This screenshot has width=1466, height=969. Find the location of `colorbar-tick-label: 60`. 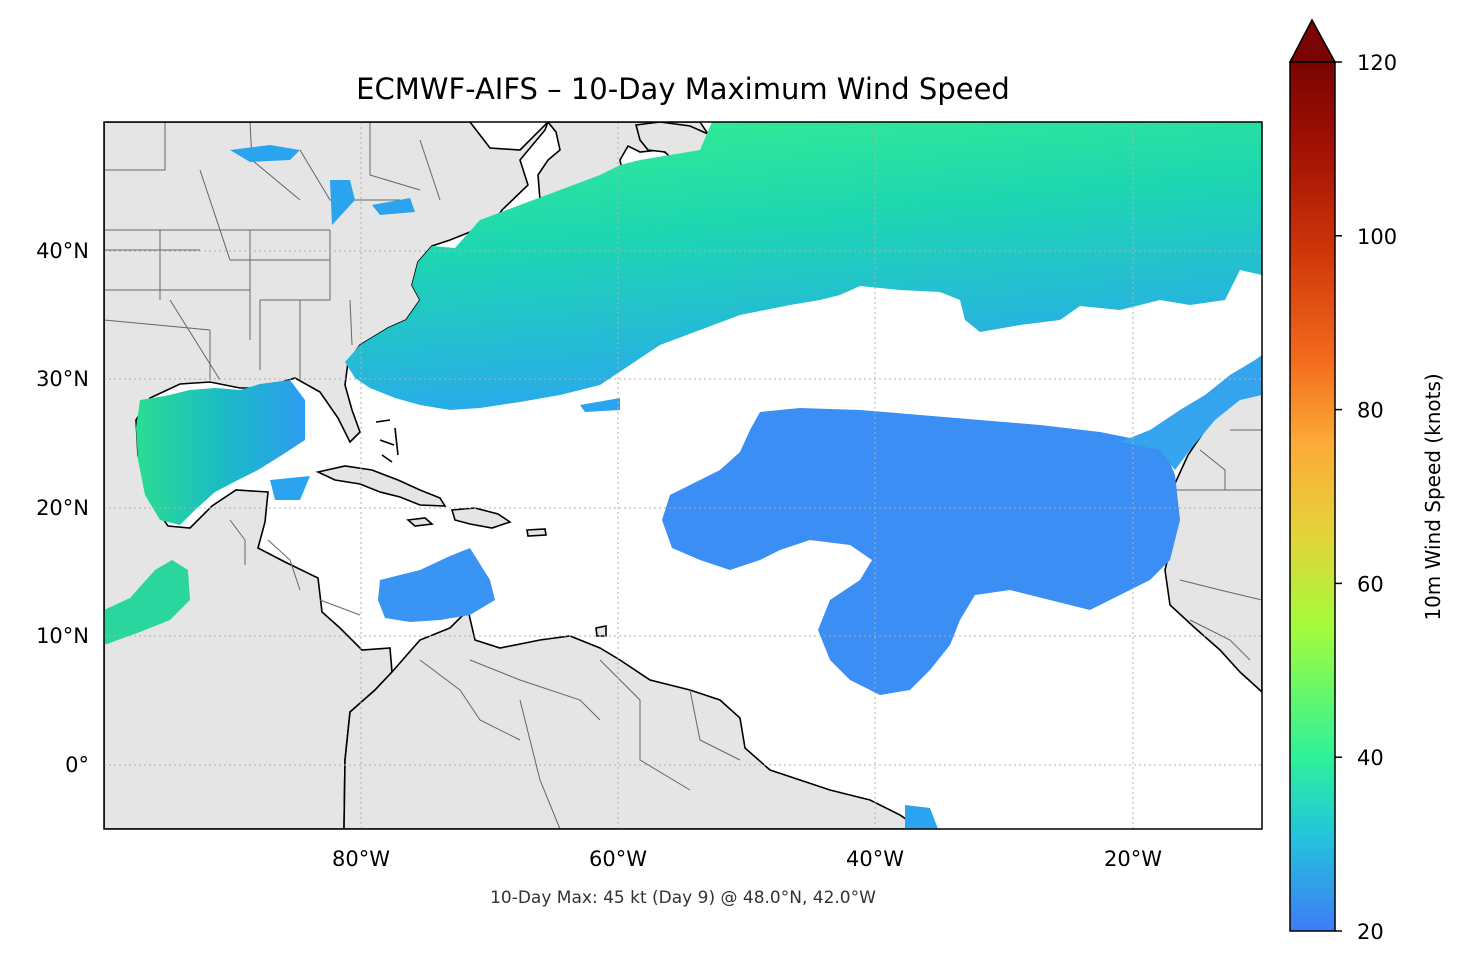

colorbar-tick-label: 60 is located at coordinates (1370, 584).